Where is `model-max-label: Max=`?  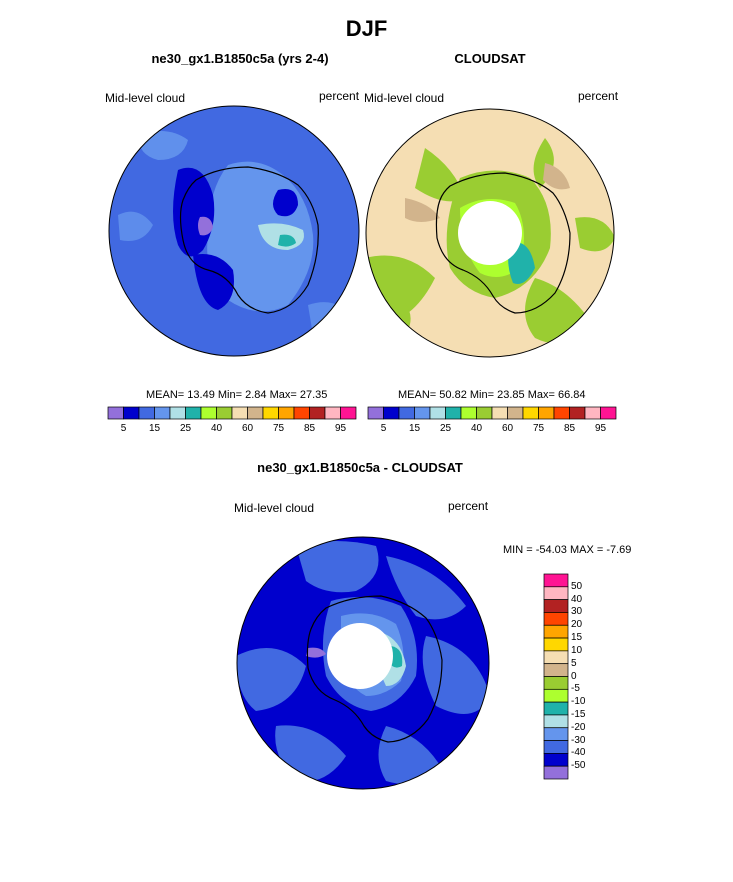 model-max-label: Max= is located at coordinates (283, 395).